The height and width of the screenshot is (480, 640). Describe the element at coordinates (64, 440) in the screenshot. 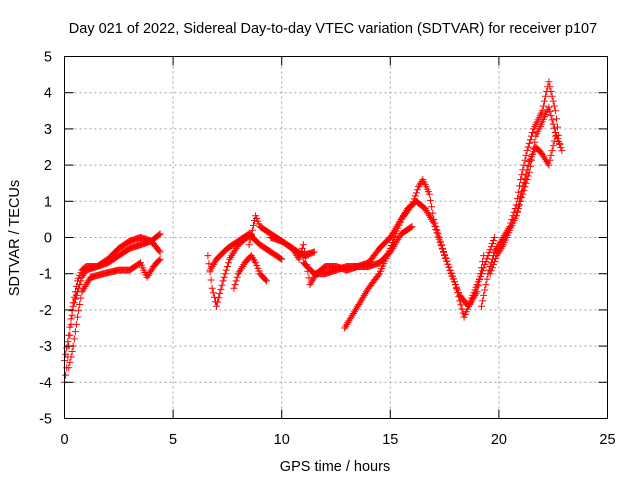

I see `x-tick-label: 0` at that location.